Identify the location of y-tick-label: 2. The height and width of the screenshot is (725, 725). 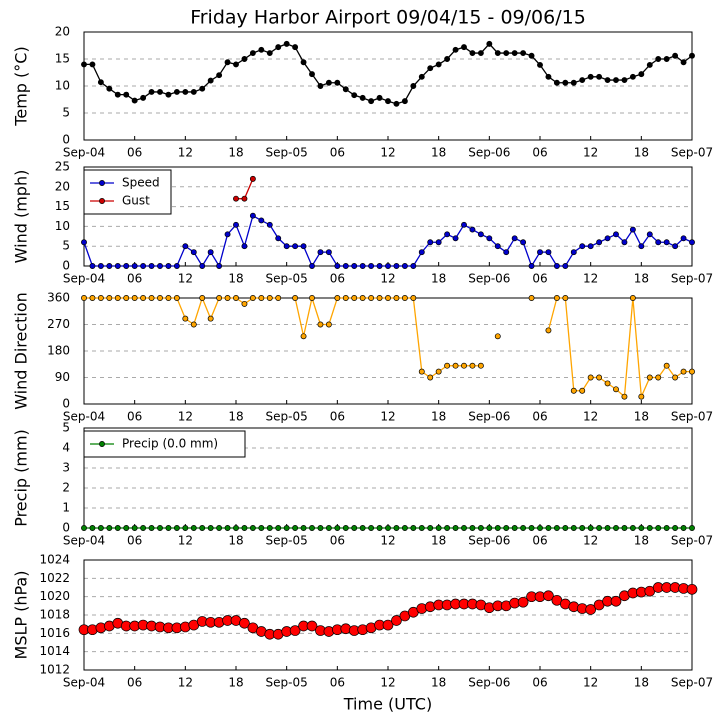
(66, 488).